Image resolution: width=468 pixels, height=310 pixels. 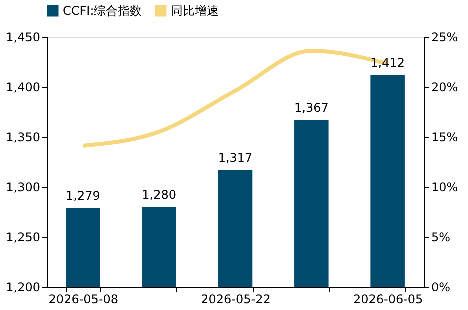 What do you see at coordinates (23, 37) in the screenshot?
I see `y-tick-label: 1,450` at bounding box center [23, 37].